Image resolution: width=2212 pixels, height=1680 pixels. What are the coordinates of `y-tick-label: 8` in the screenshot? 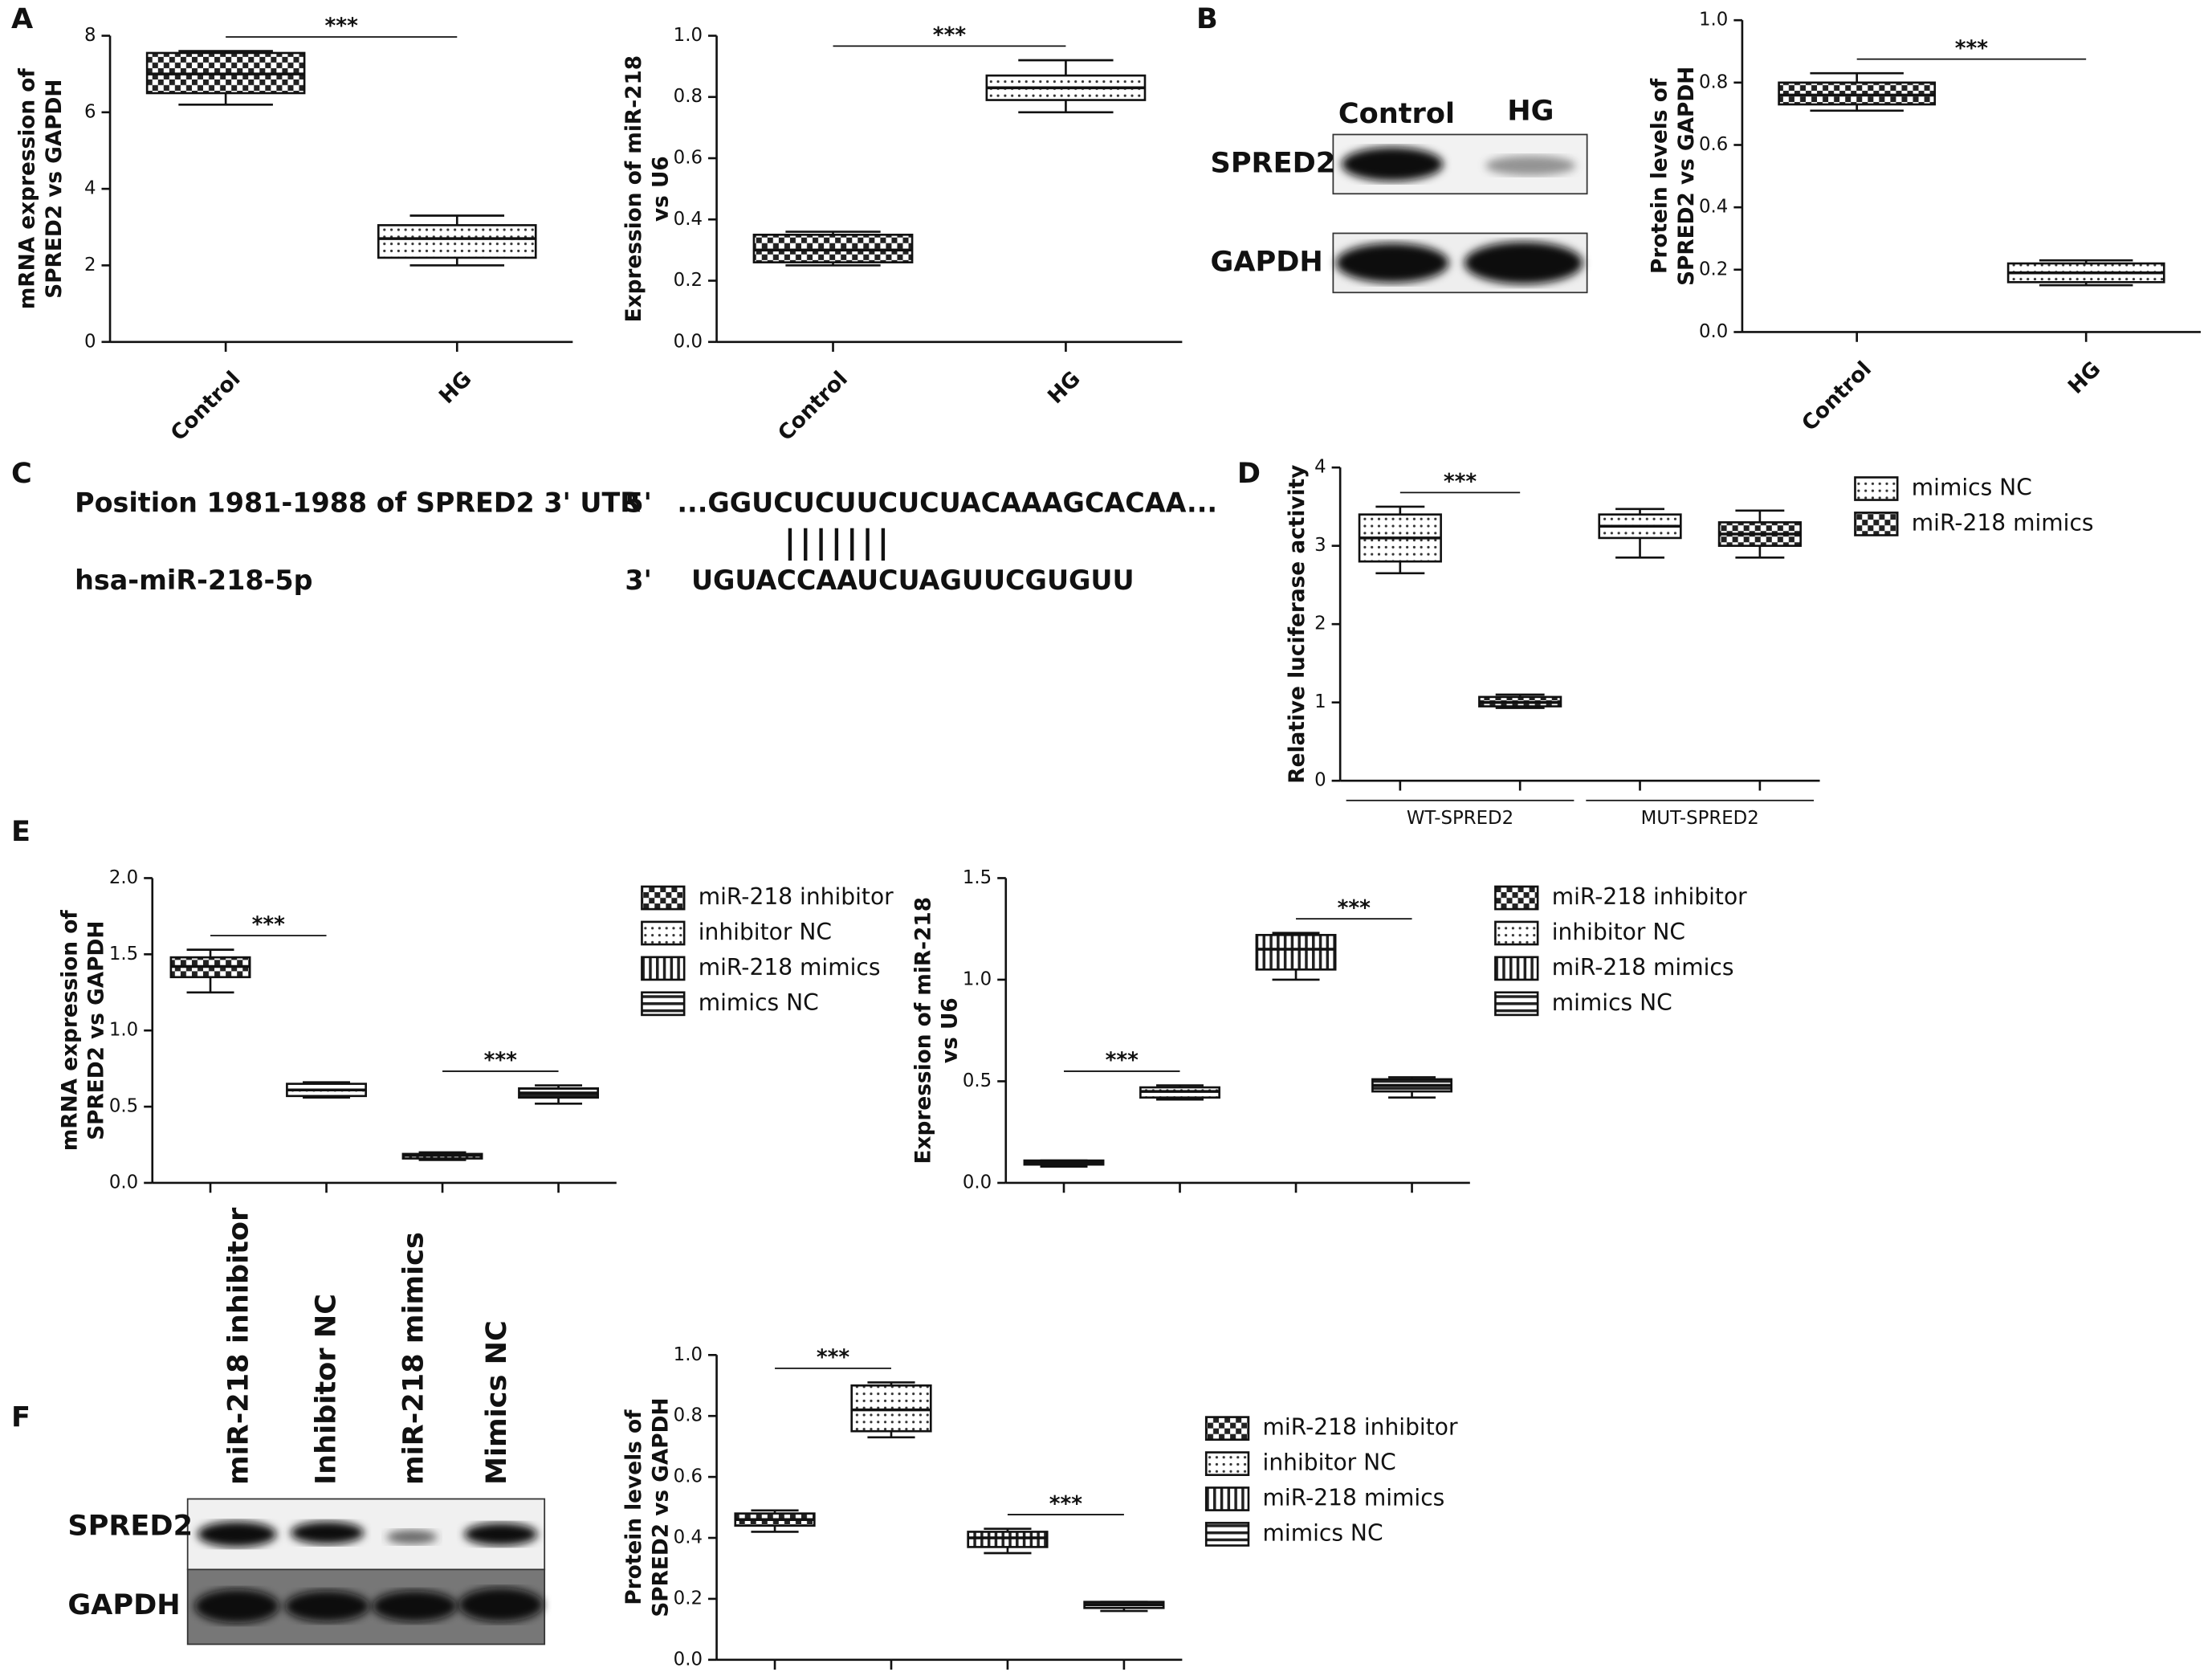 It's located at (90, 35).